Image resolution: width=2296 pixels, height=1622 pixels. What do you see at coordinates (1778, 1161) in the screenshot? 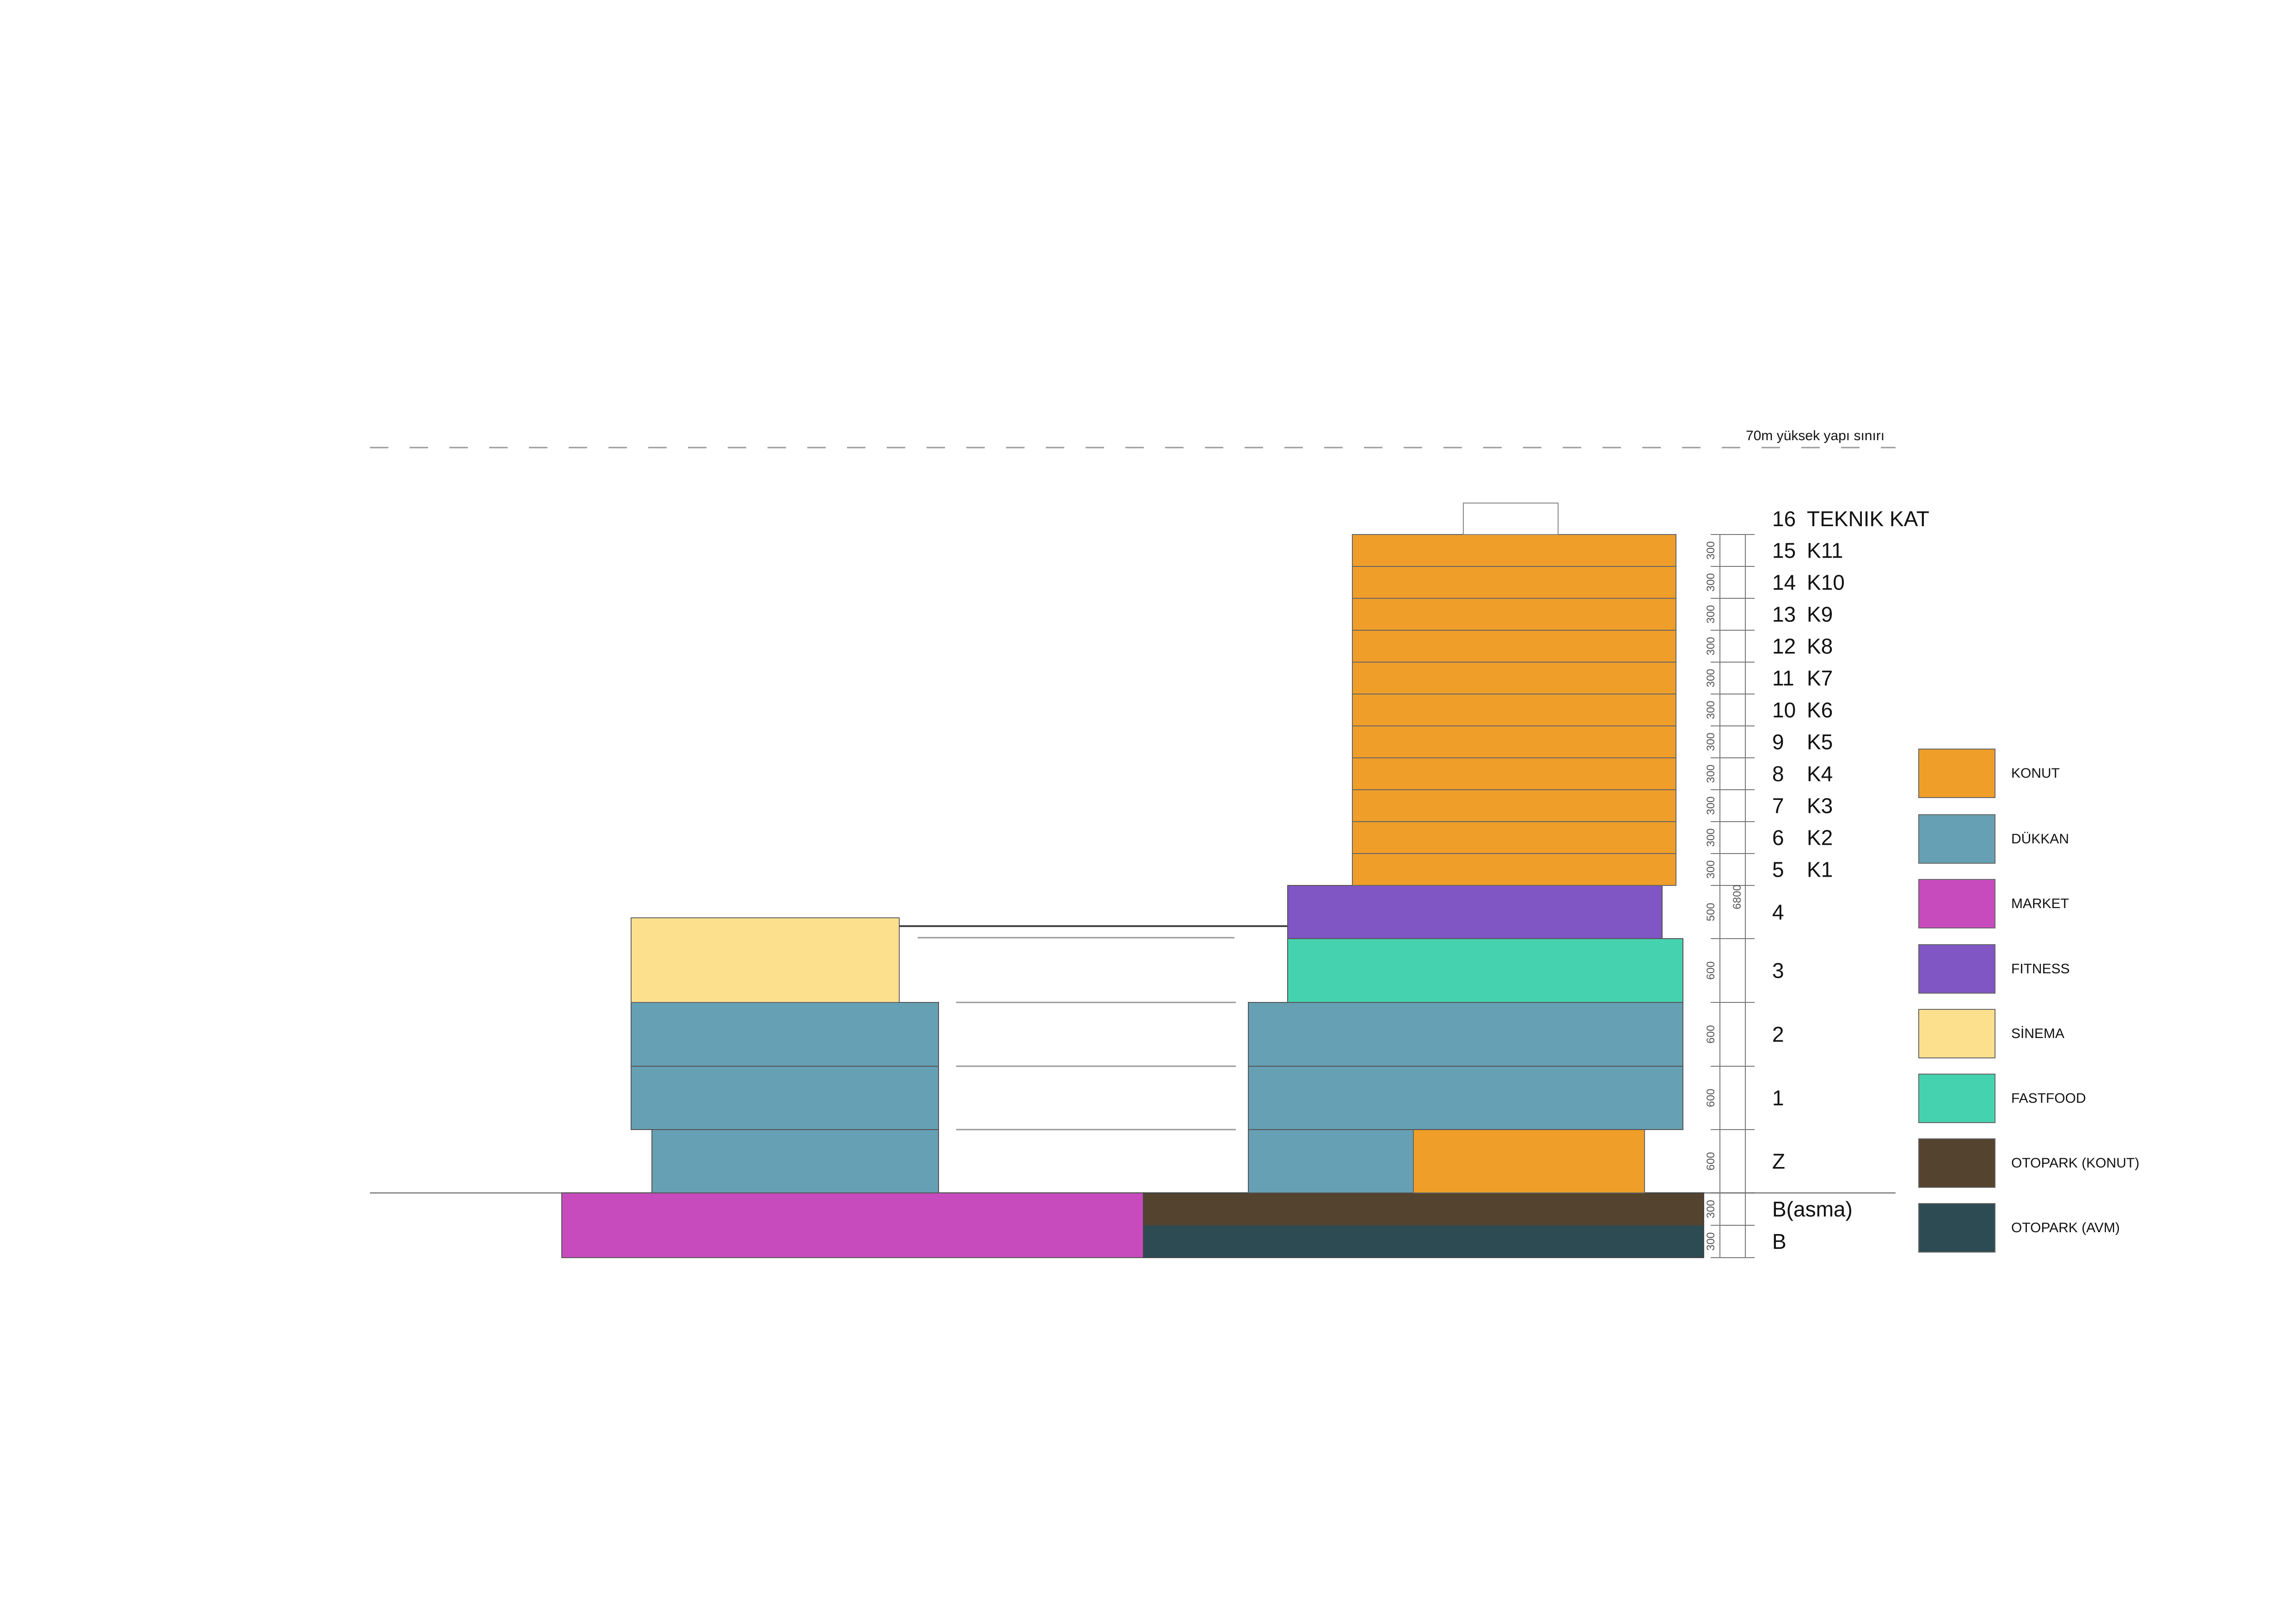
I see `floor-number: Z` at bounding box center [1778, 1161].